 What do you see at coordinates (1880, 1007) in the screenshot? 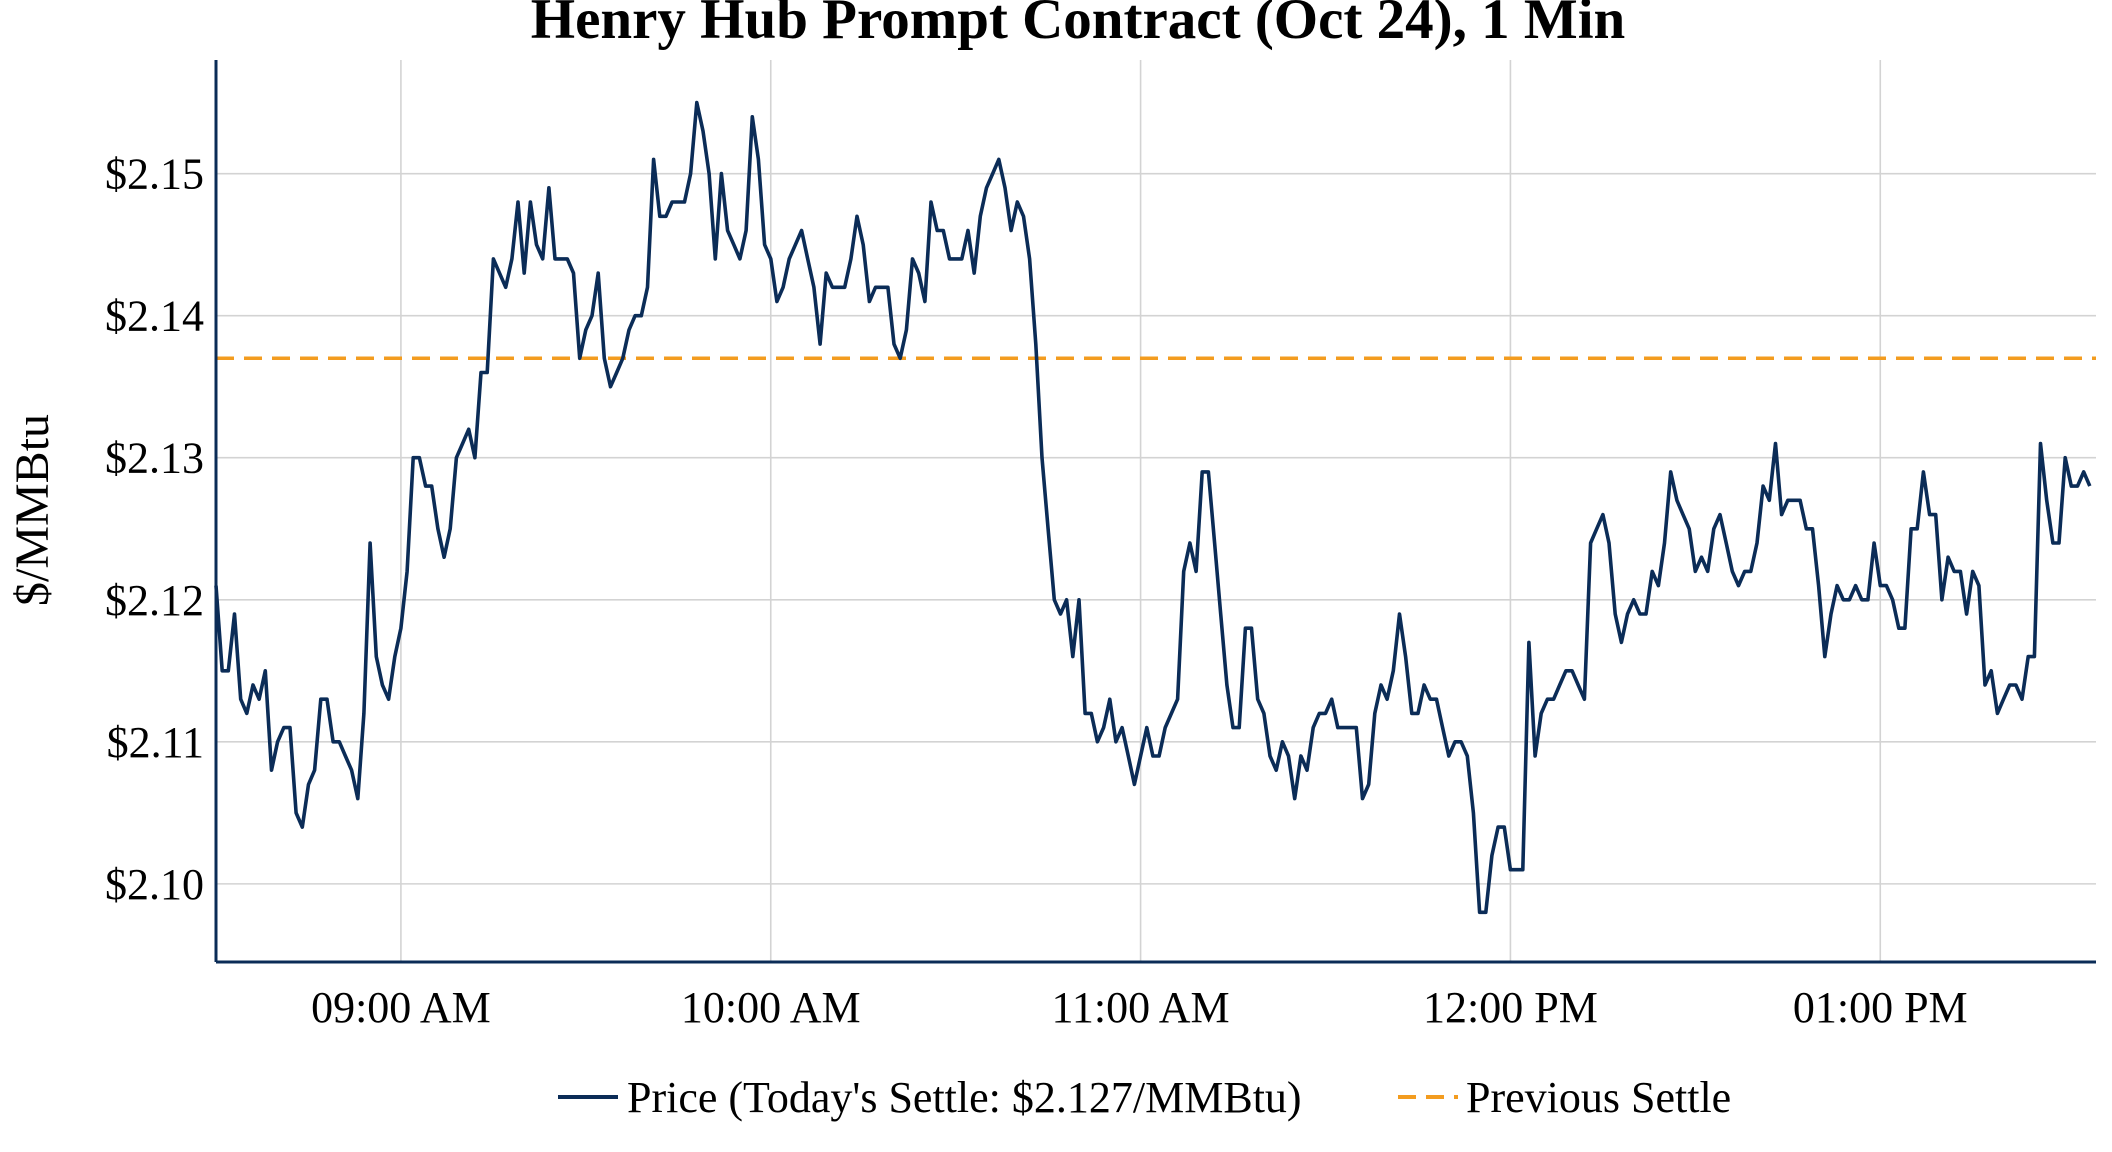
I see `x-tick-label: 01:00 PM` at bounding box center [1880, 1007].